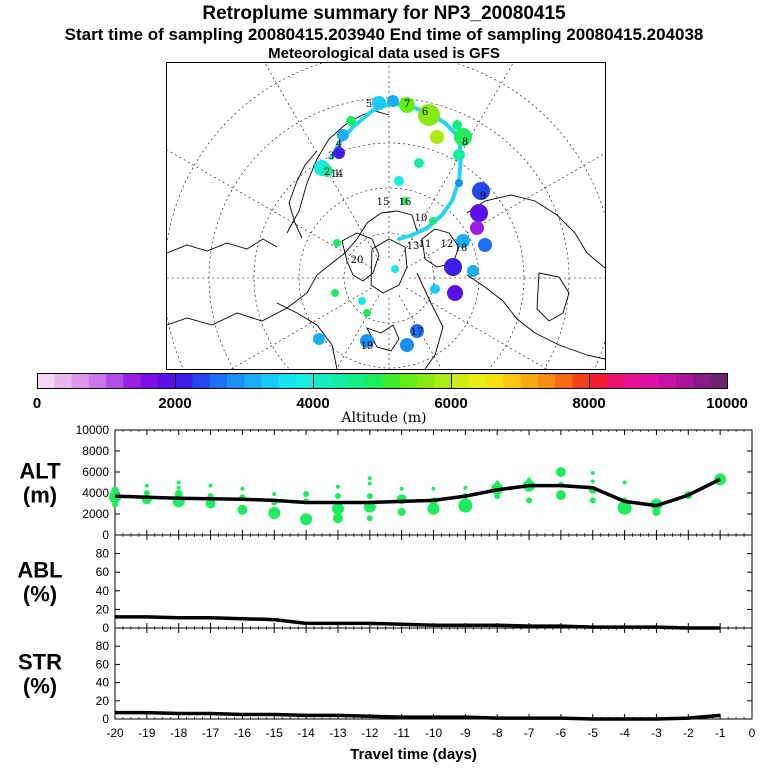 The width and height of the screenshot is (768, 768). I want to click on latitude-circle, so click(389, 278).